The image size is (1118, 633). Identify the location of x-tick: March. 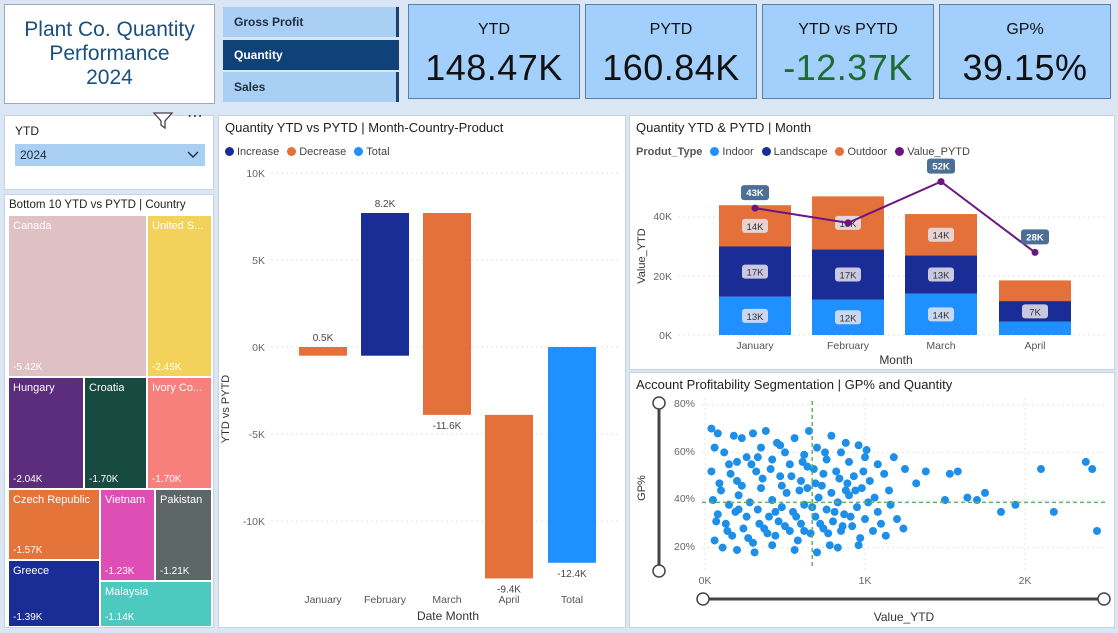
(446, 600).